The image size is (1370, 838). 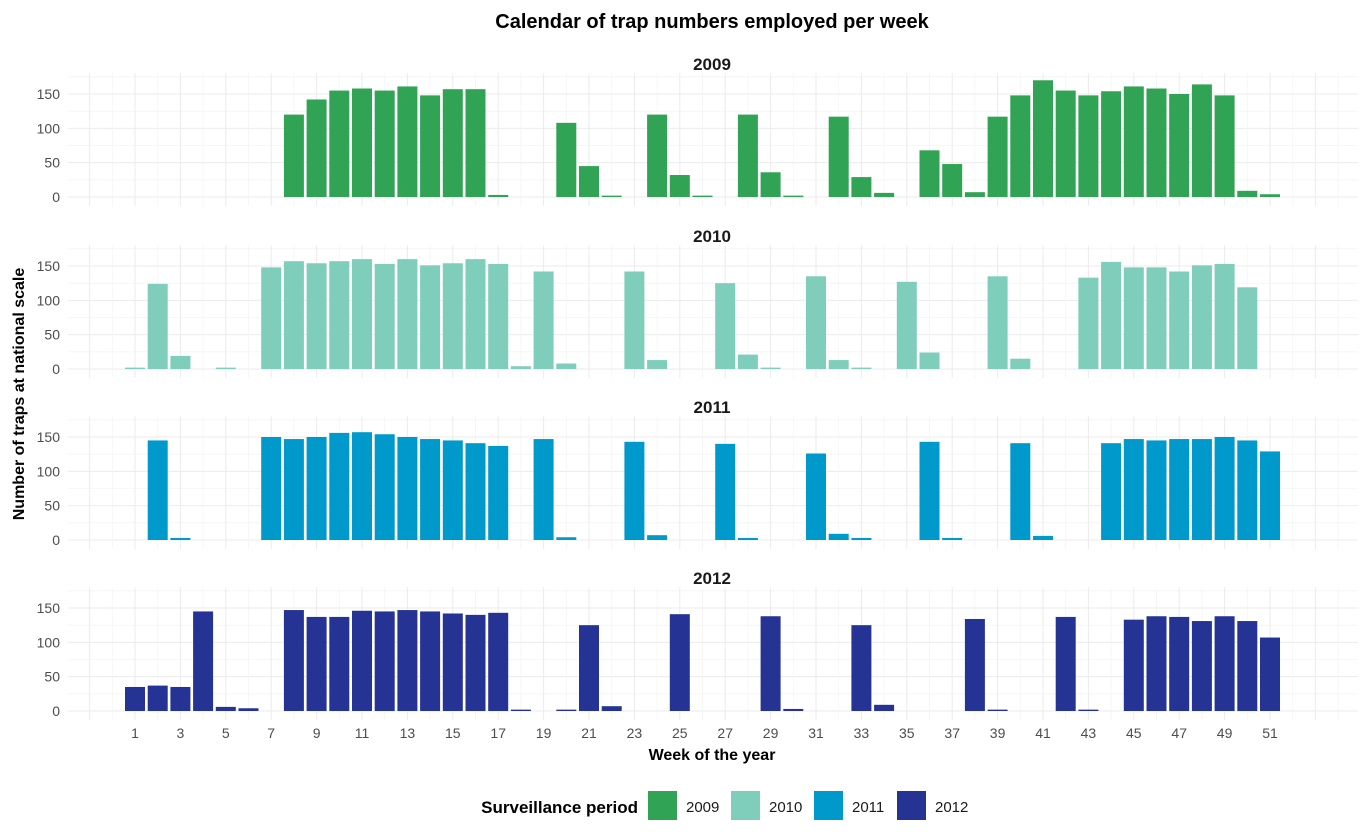 I want to click on x-tick-label: 27, so click(x=725, y=733).